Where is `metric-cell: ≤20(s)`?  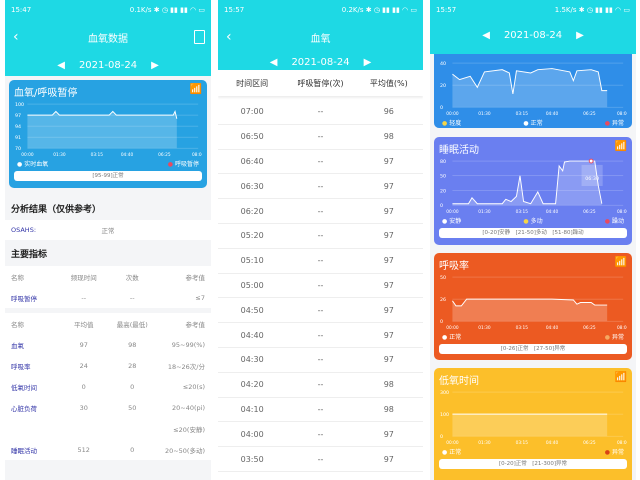
metric-cell: ≤20(s) is located at coordinates (193, 386).